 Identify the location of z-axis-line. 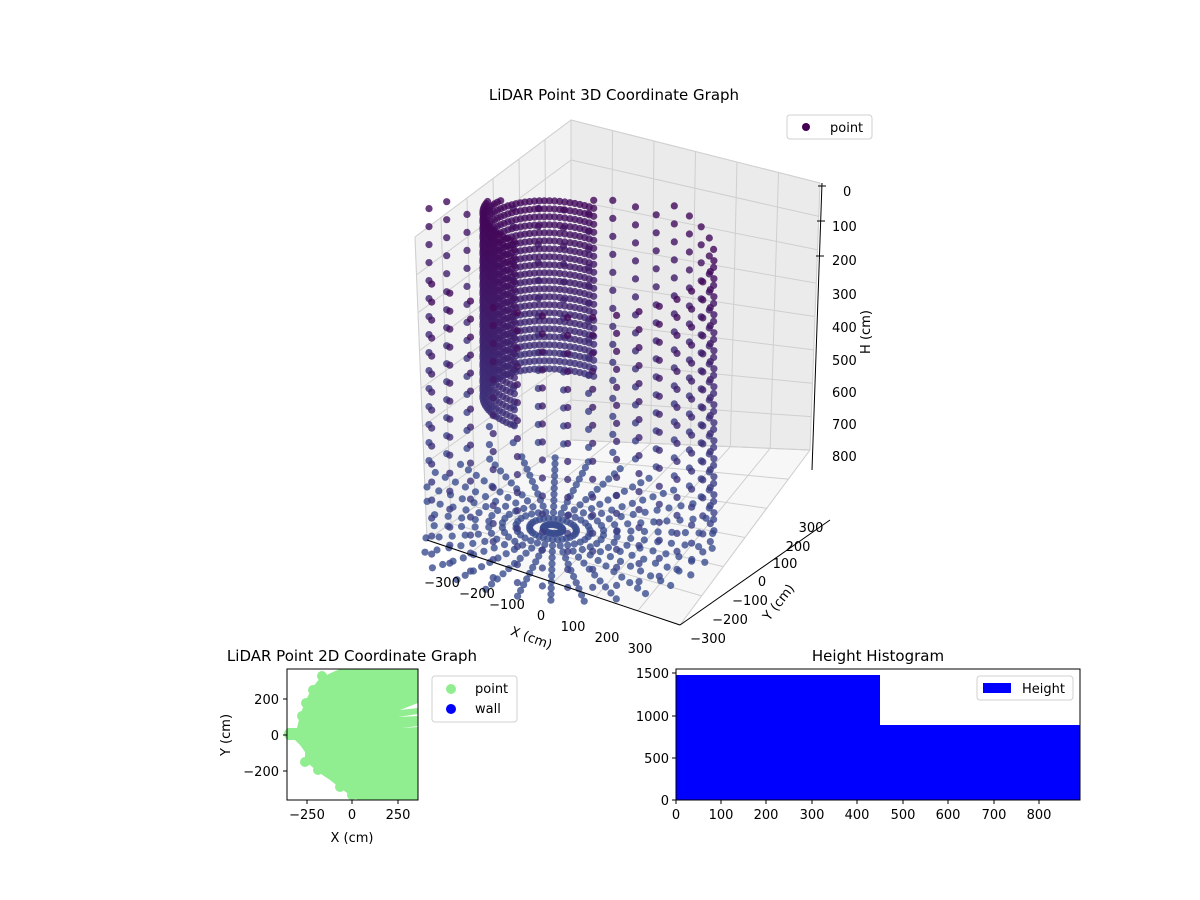
(817, 326).